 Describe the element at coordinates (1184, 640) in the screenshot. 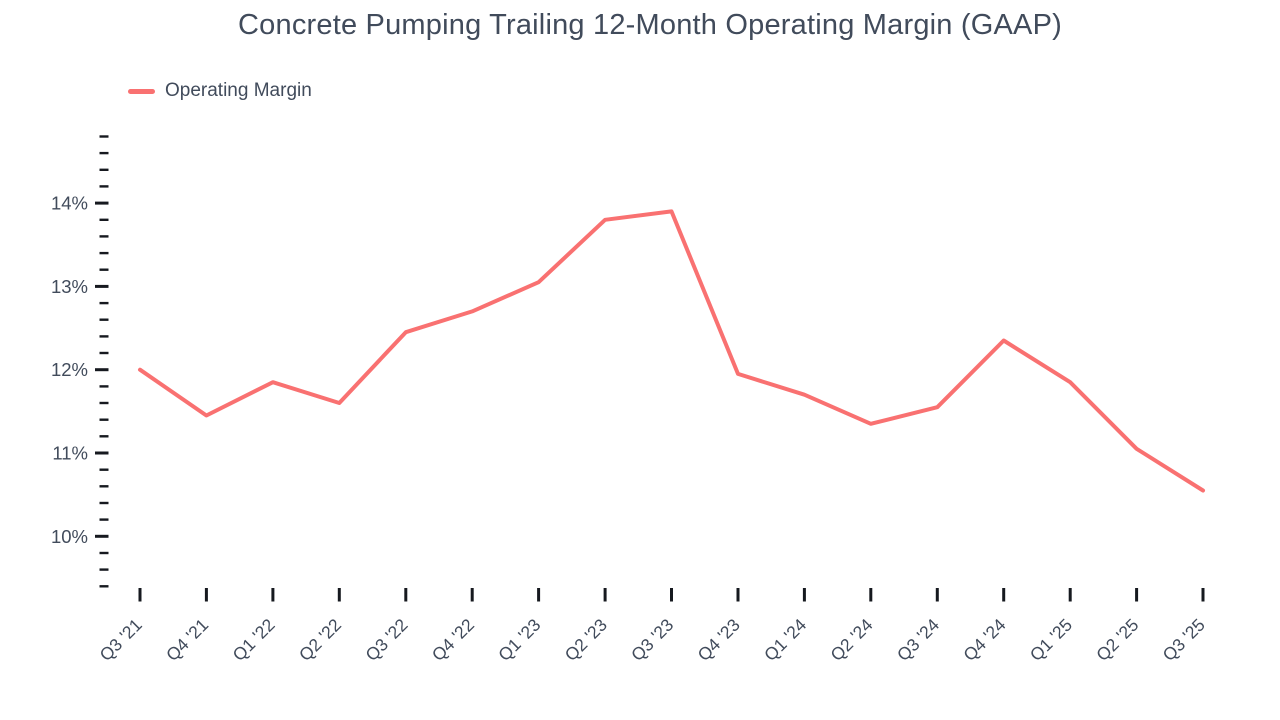

I see `x-axis-label: Q3 '25` at that location.